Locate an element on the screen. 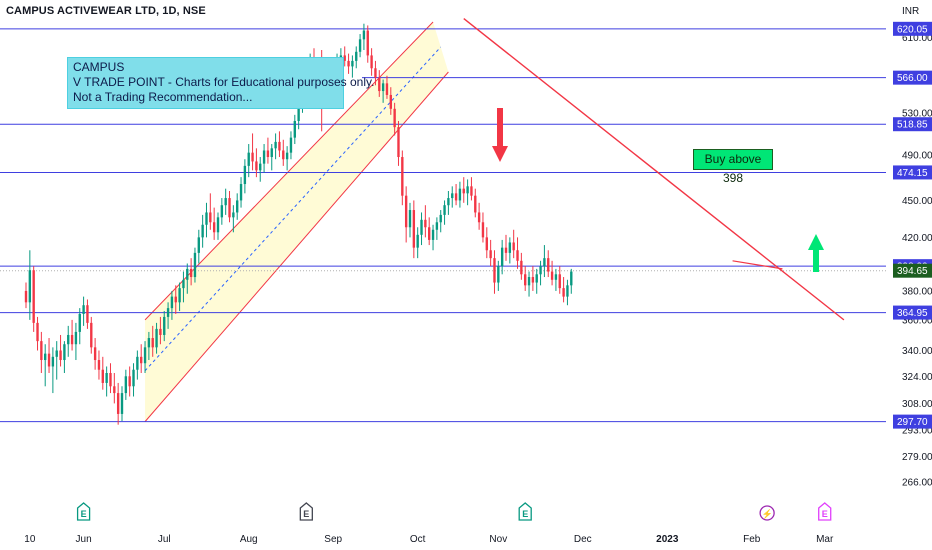 Image resolution: width=932 pixels, height=550 pixels. buy-above-label: Buy above 398 is located at coordinates (733, 167).